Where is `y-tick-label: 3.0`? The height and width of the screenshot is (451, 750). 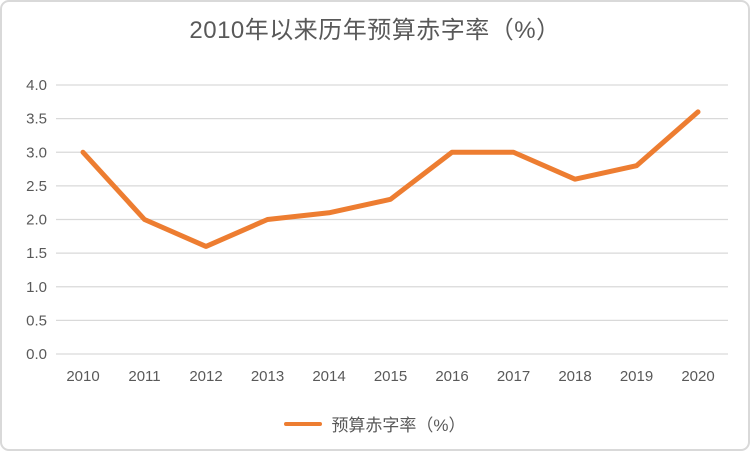 y-tick-label: 3.0 is located at coordinates (36, 152).